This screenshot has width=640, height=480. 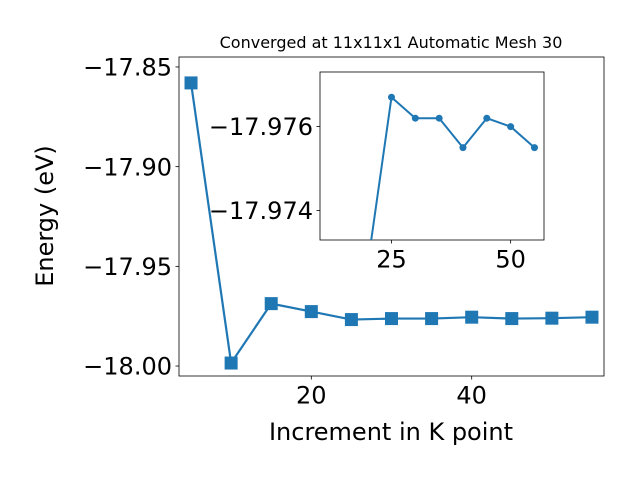 I want to click on main-x-tick-label: 20, so click(x=311, y=396).